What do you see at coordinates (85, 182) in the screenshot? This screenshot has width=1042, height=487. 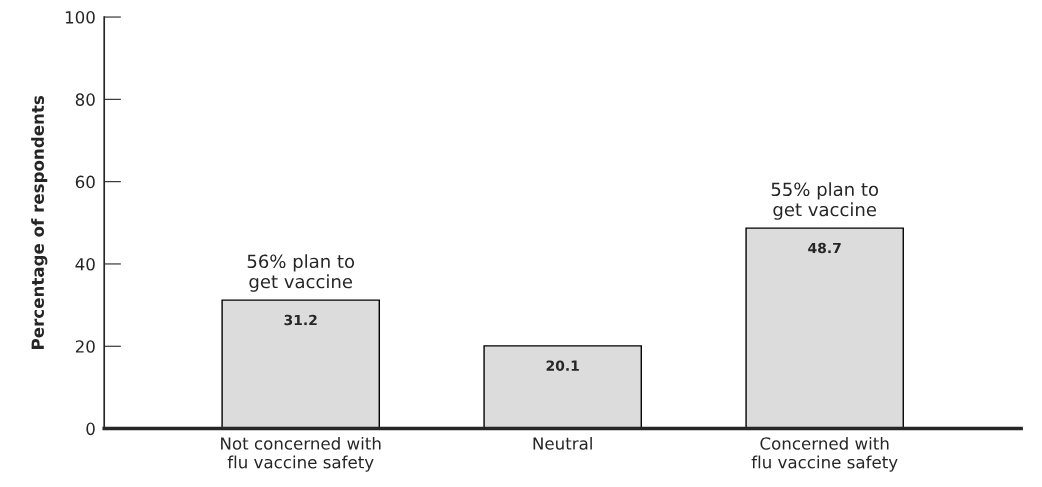 I see `y-tick-label: 60` at bounding box center [85, 182].